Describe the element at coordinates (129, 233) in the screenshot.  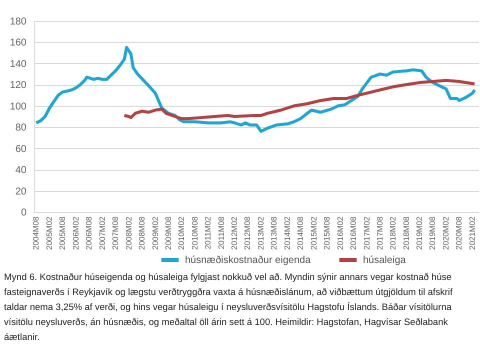
I see `x-tick-label: 2008M02` at that location.